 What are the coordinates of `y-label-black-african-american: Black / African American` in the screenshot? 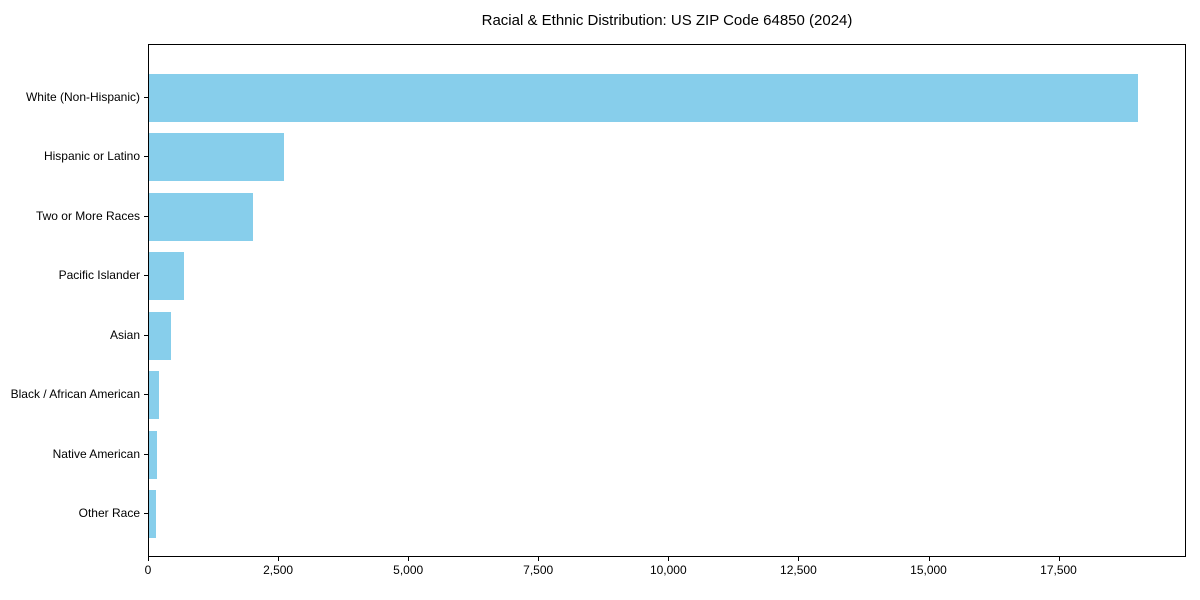 It's located at (75, 394).